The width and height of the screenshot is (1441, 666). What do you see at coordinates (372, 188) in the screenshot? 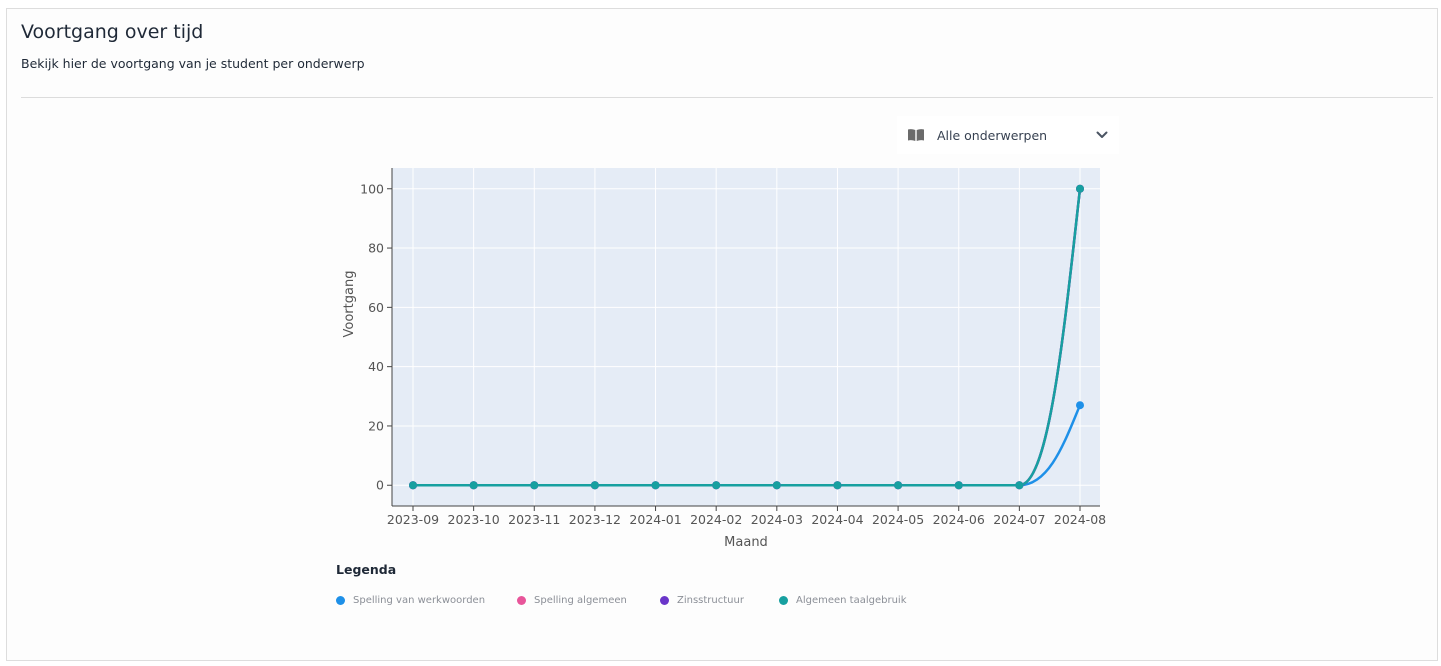
I see `y-tick-label: 100` at bounding box center [372, 188].